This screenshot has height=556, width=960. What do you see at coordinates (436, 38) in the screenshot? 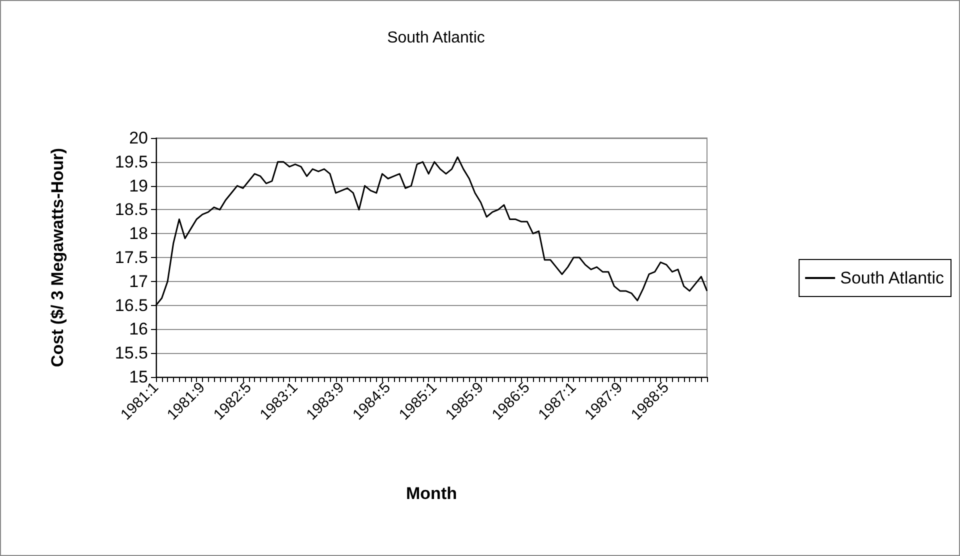
I see `chart-title: South Atlantic` at bounding box center [436, 38].